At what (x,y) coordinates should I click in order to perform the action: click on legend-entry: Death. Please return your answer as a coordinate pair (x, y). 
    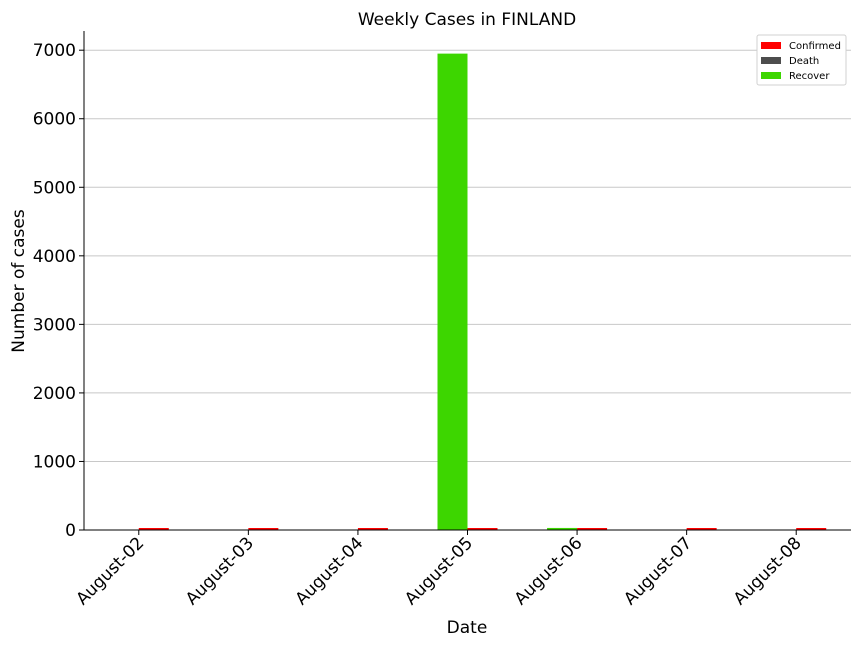
    Looking at the image, I should click on (804, 61).